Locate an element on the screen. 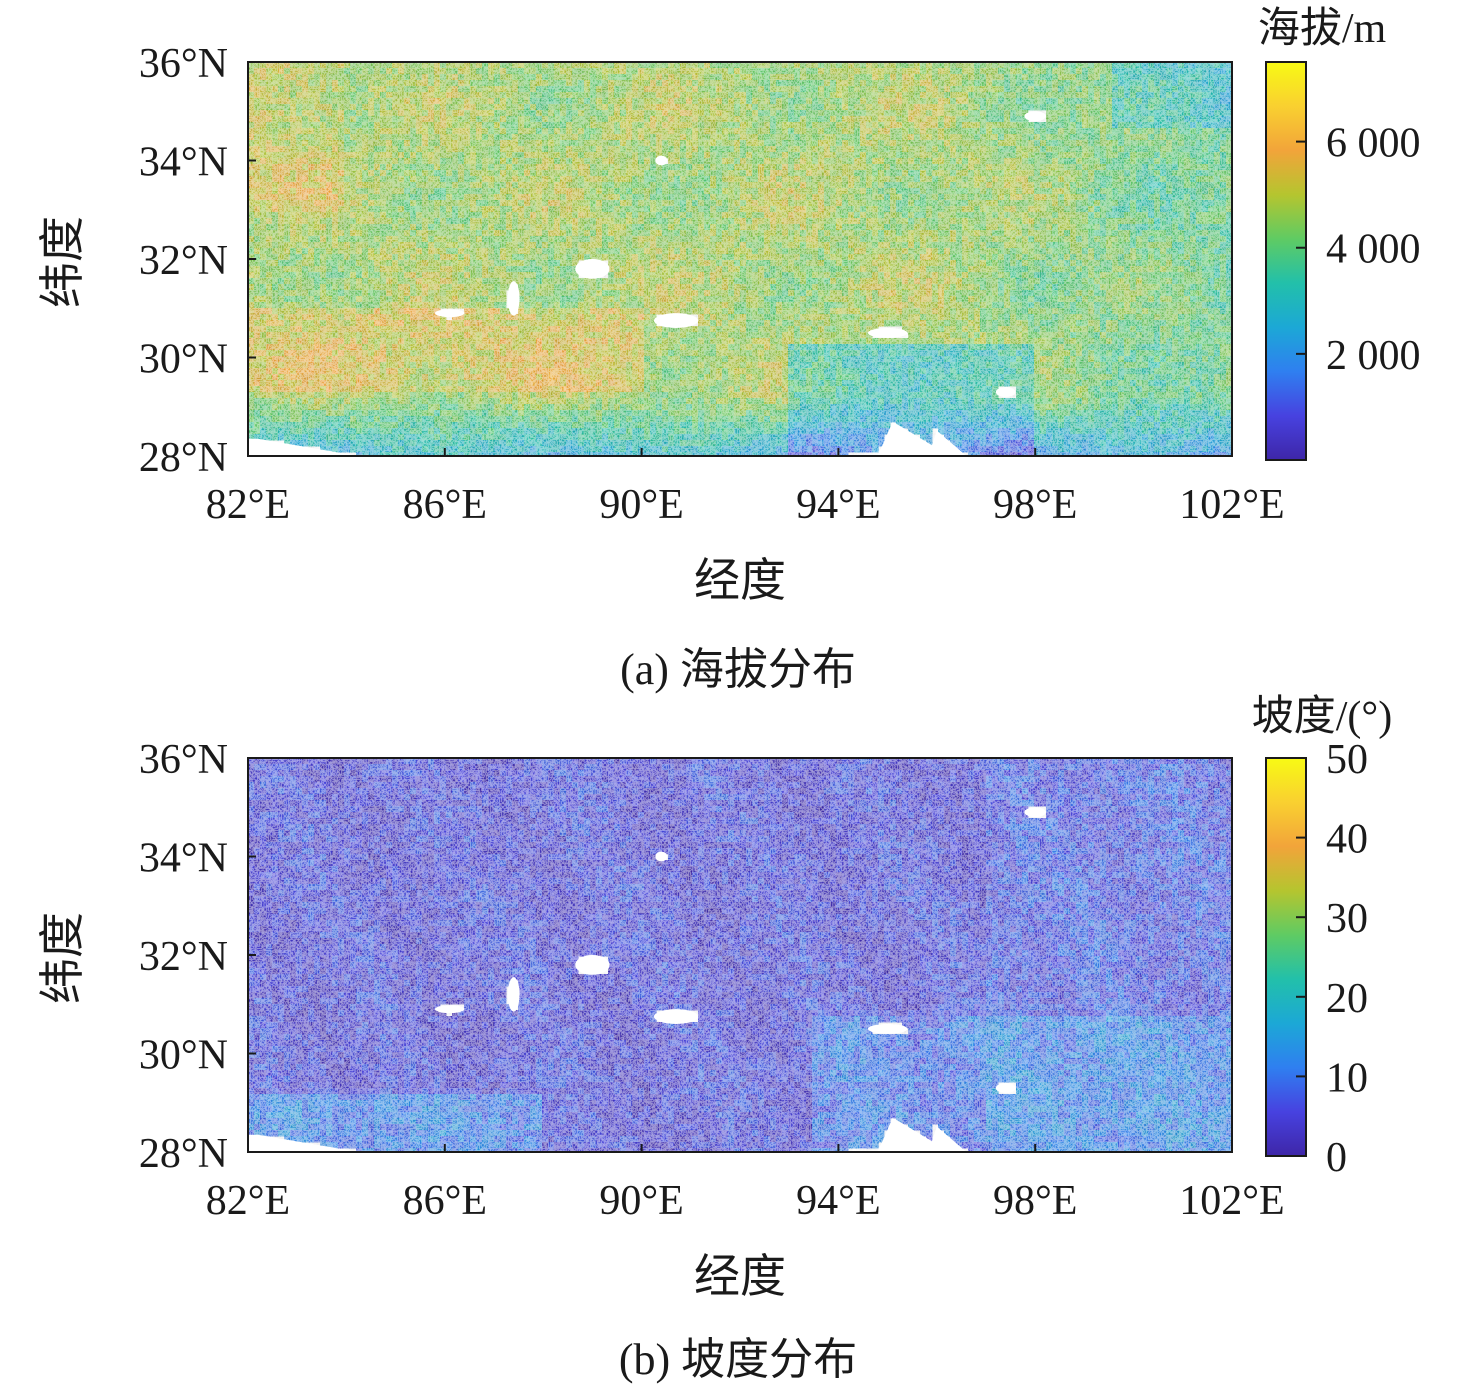 The width and height of the screenshot is (1476, 1389). colorbar-tick-label: 10 is located at coordinates (1347, 1078).